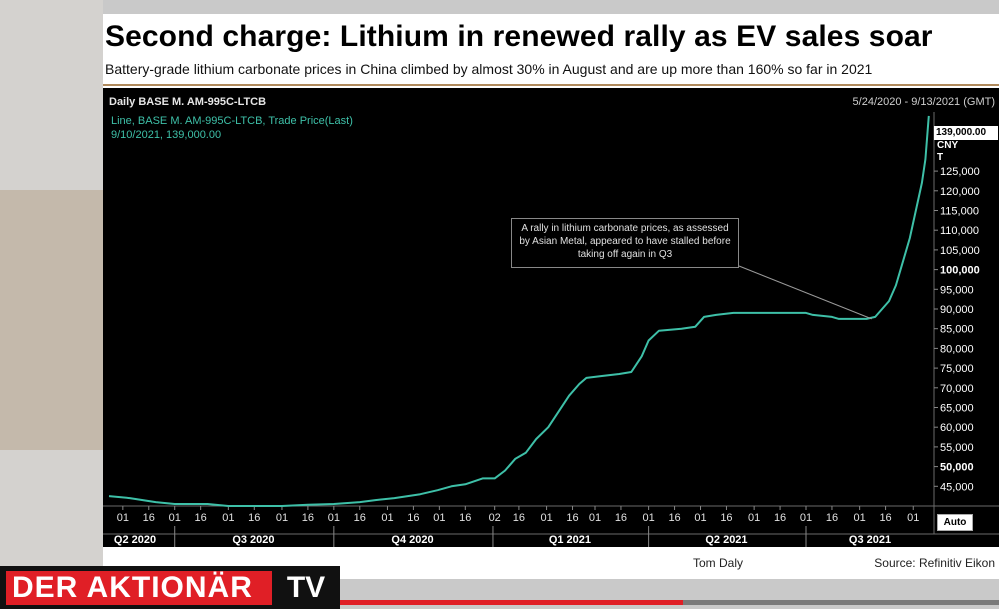  I want to click on date-range: 5/24/2020 - 9/13/2021 (GMT), so click(923, 102).